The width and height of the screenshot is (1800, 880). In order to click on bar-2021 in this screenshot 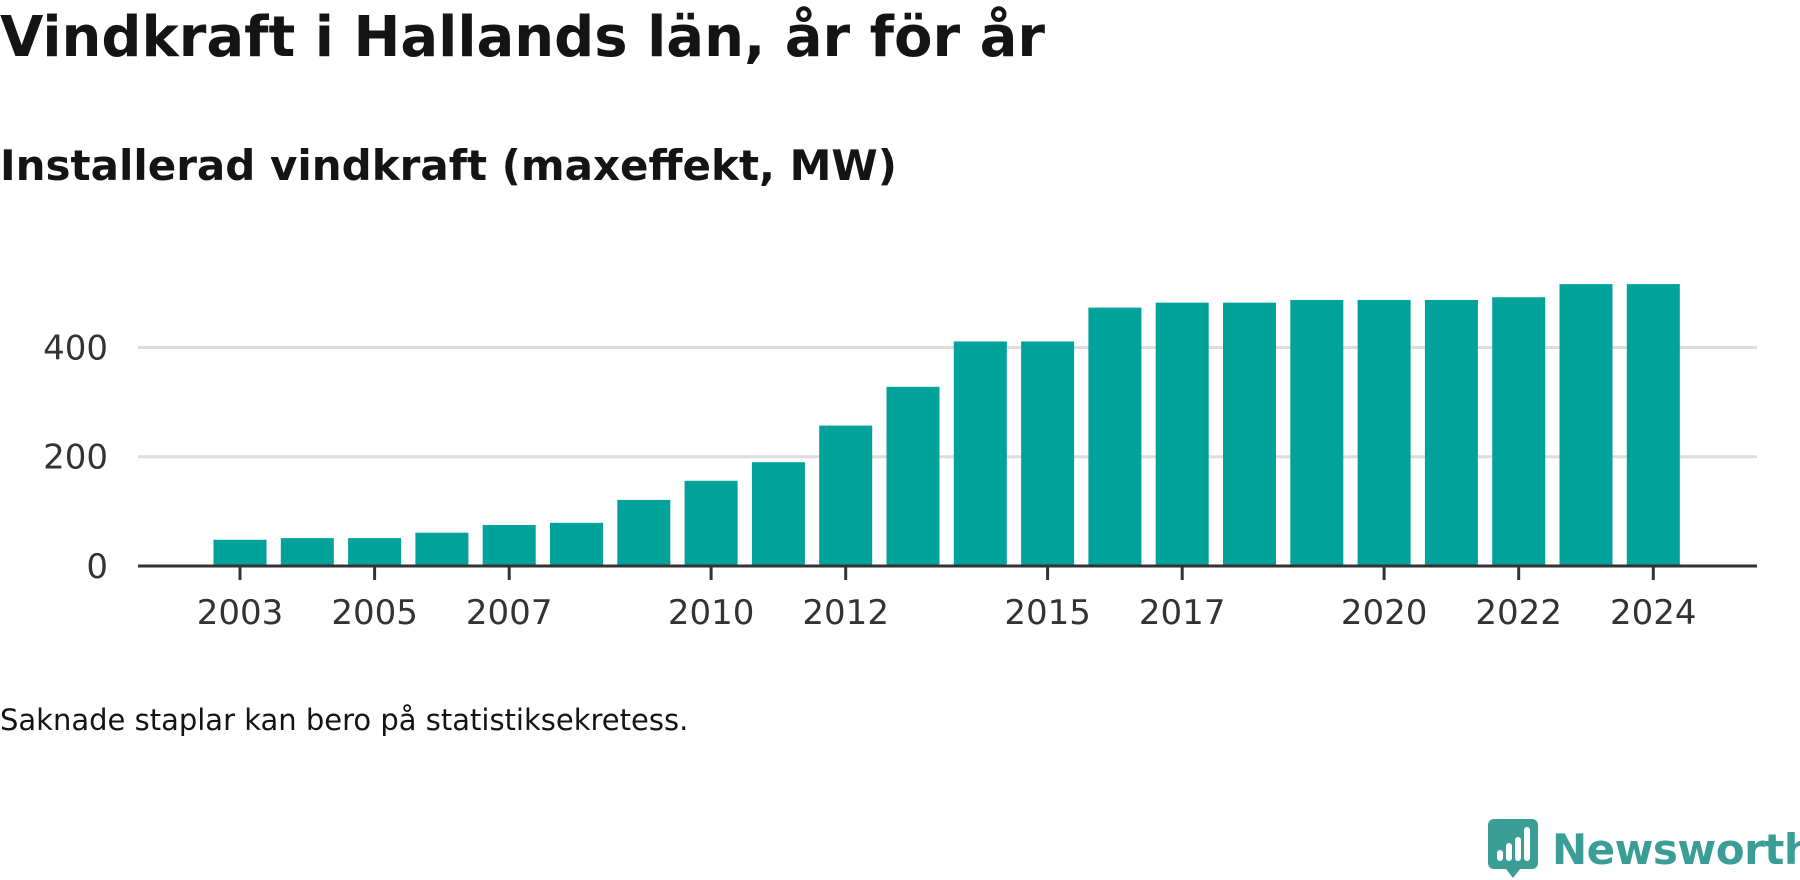, I will do `click(1451, 432)`.